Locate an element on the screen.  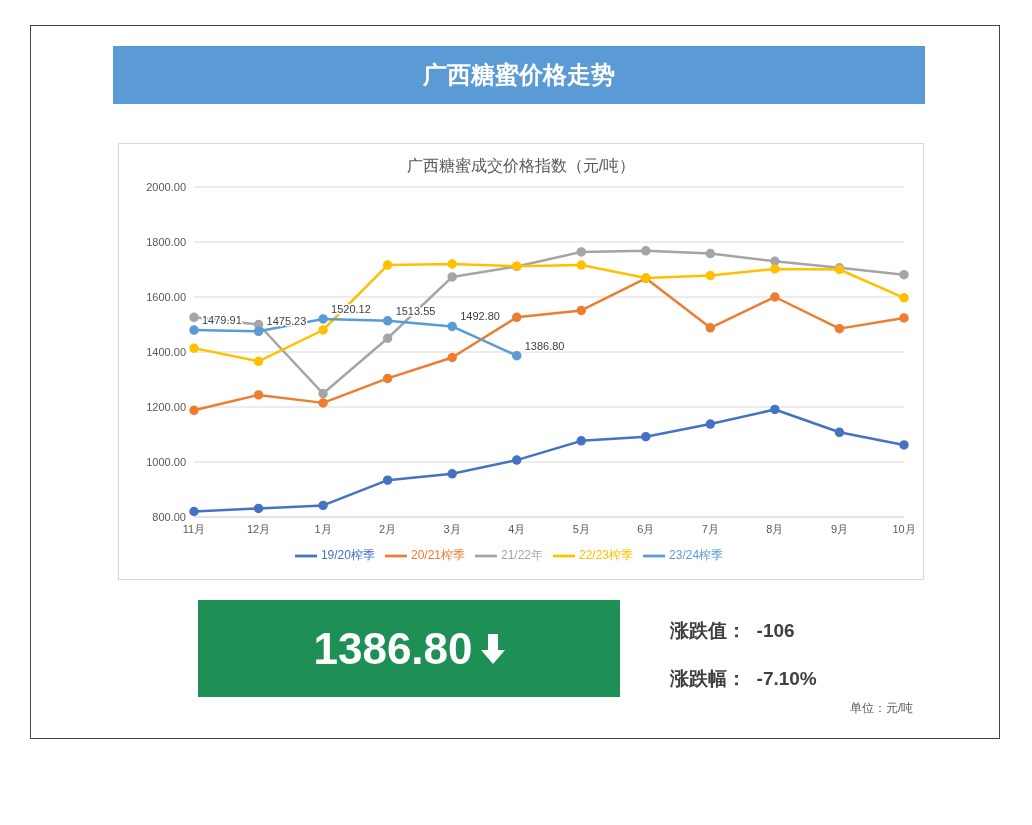
text: 单位：元/吨 is located at coordinates (882, 708).